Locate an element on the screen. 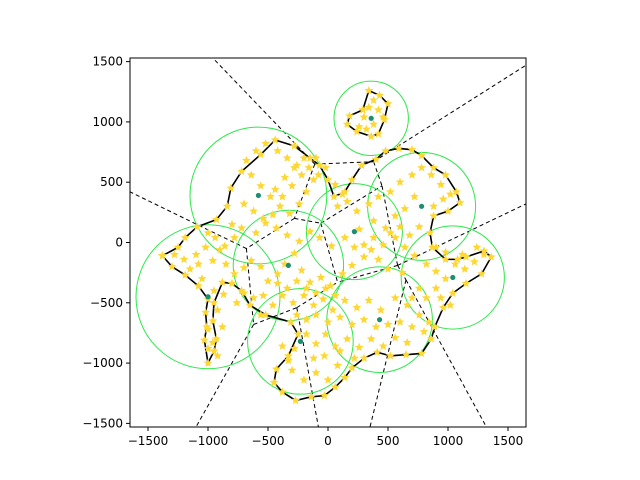  x-axis: −1500 −1000 −500 0 500 1000 1500 is located at coordinates (326, 437).